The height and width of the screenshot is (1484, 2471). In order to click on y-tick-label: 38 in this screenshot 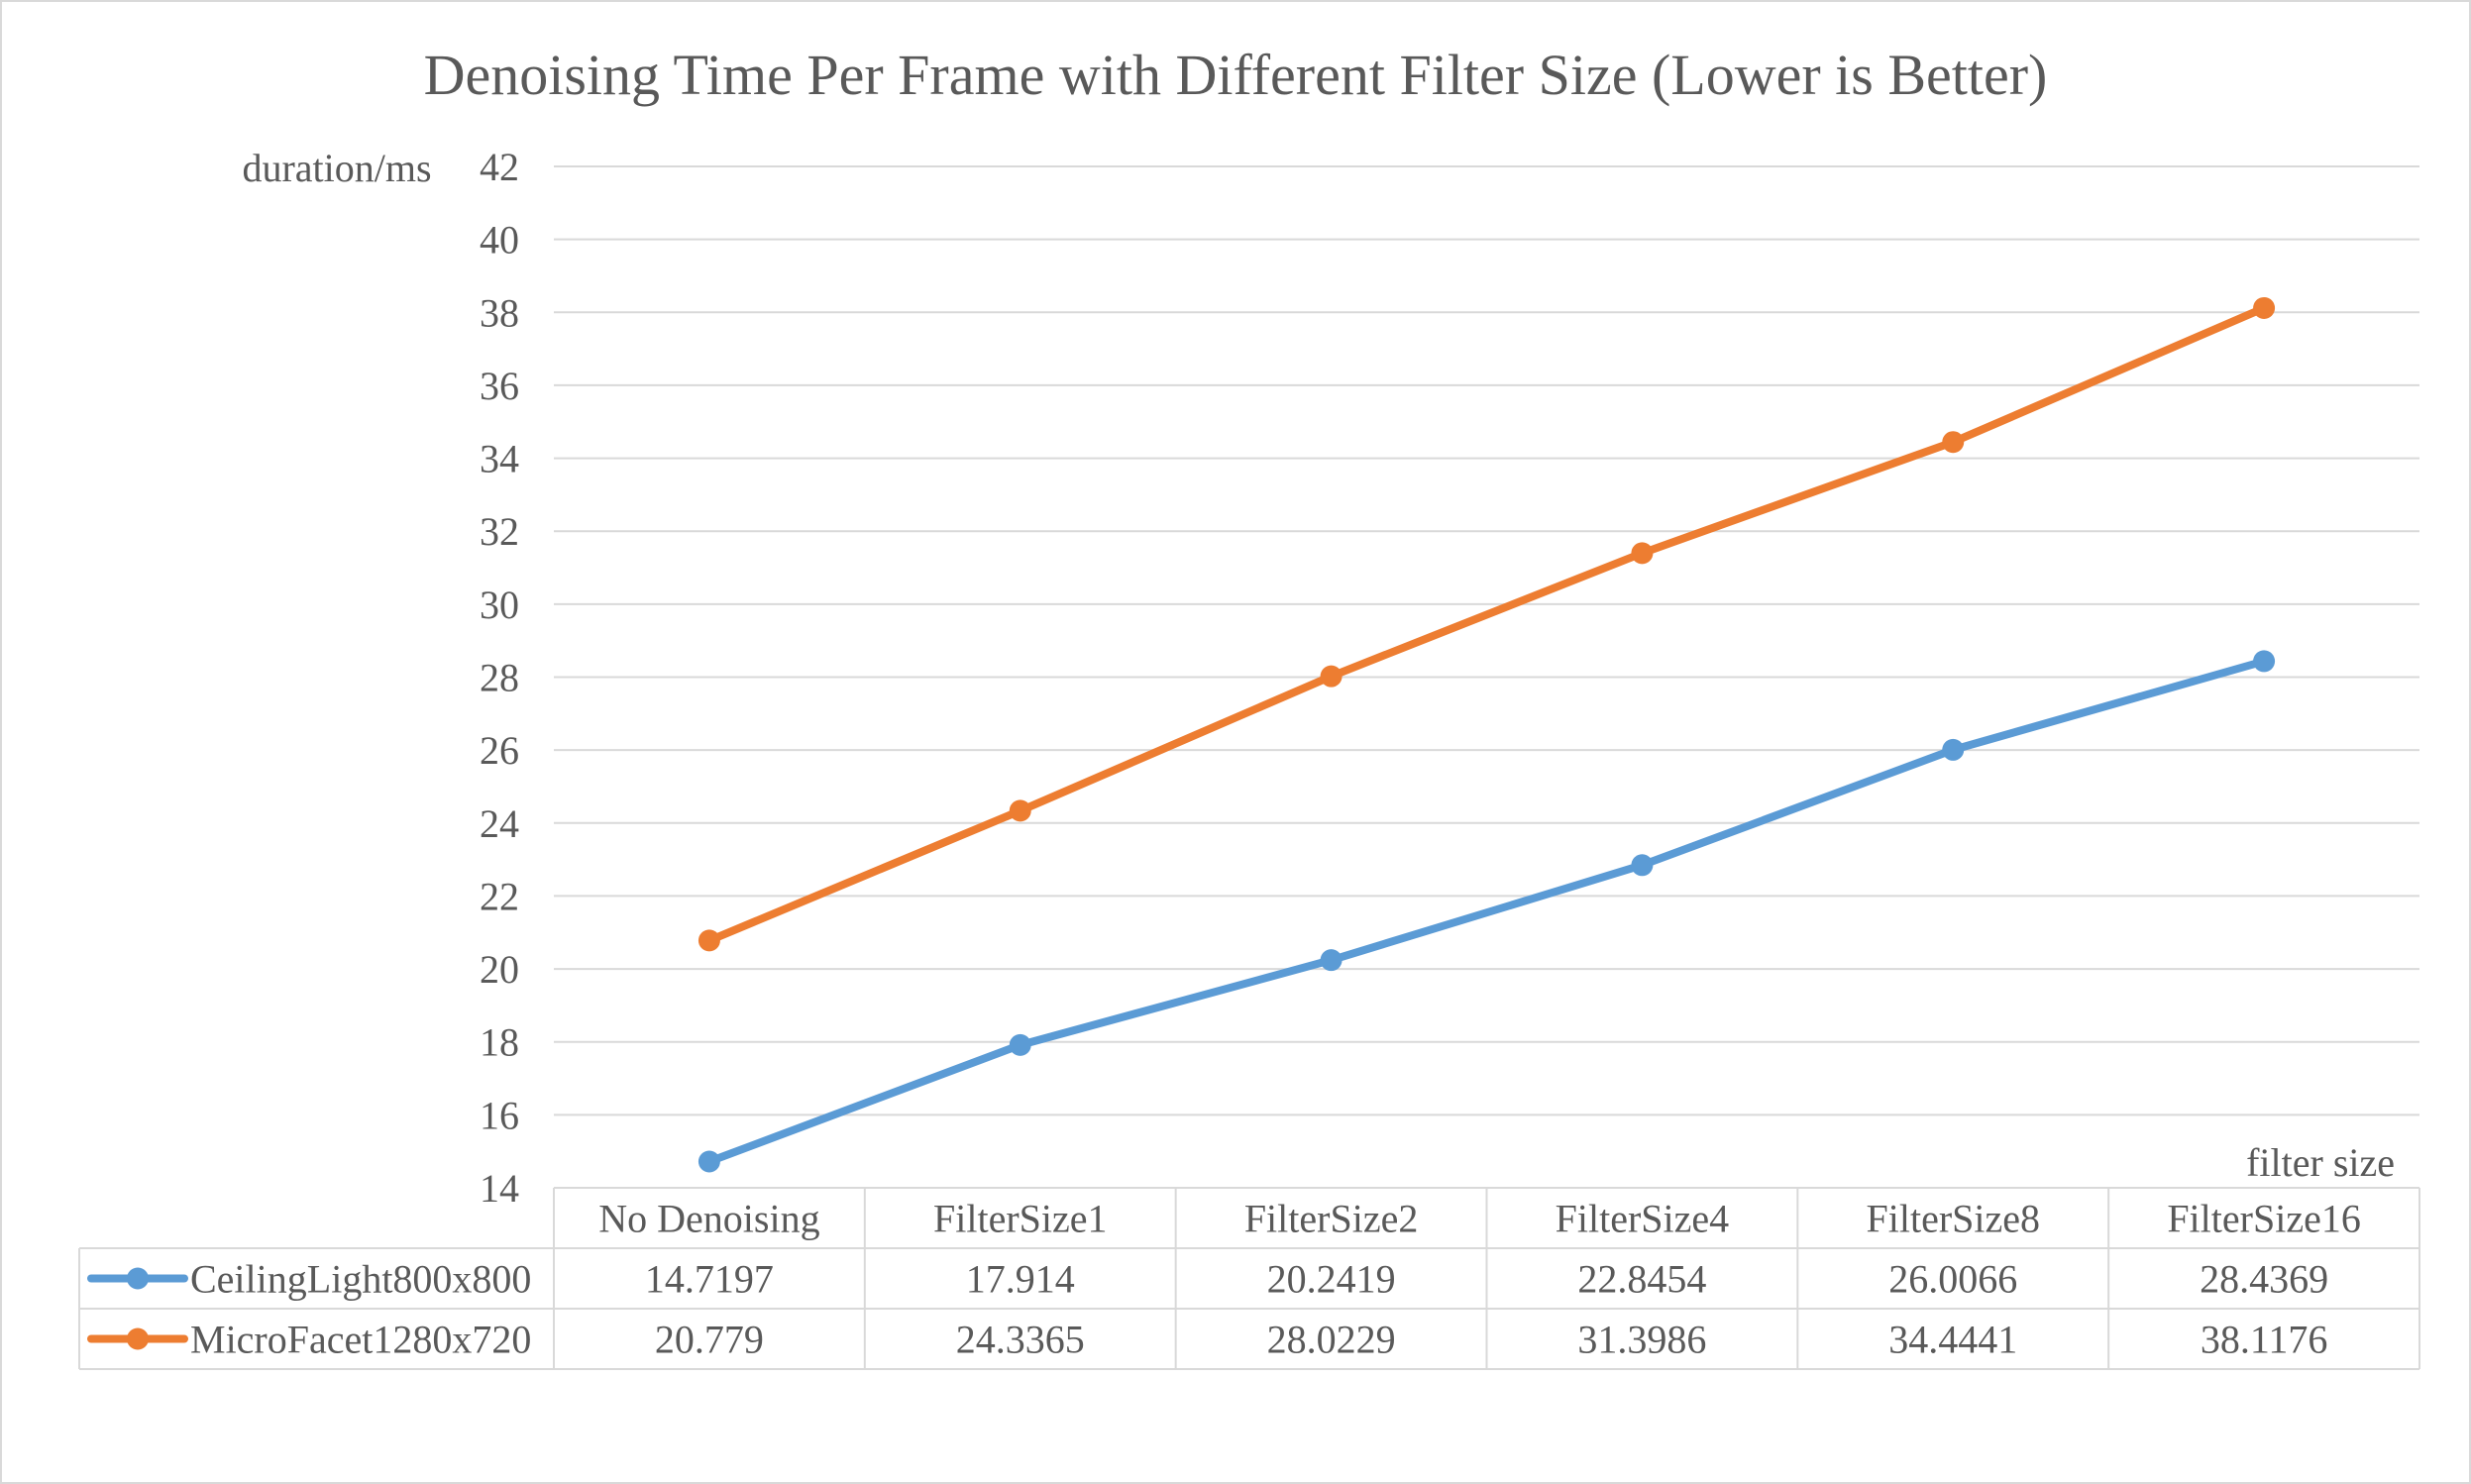, I will do `click(499, 312)`.